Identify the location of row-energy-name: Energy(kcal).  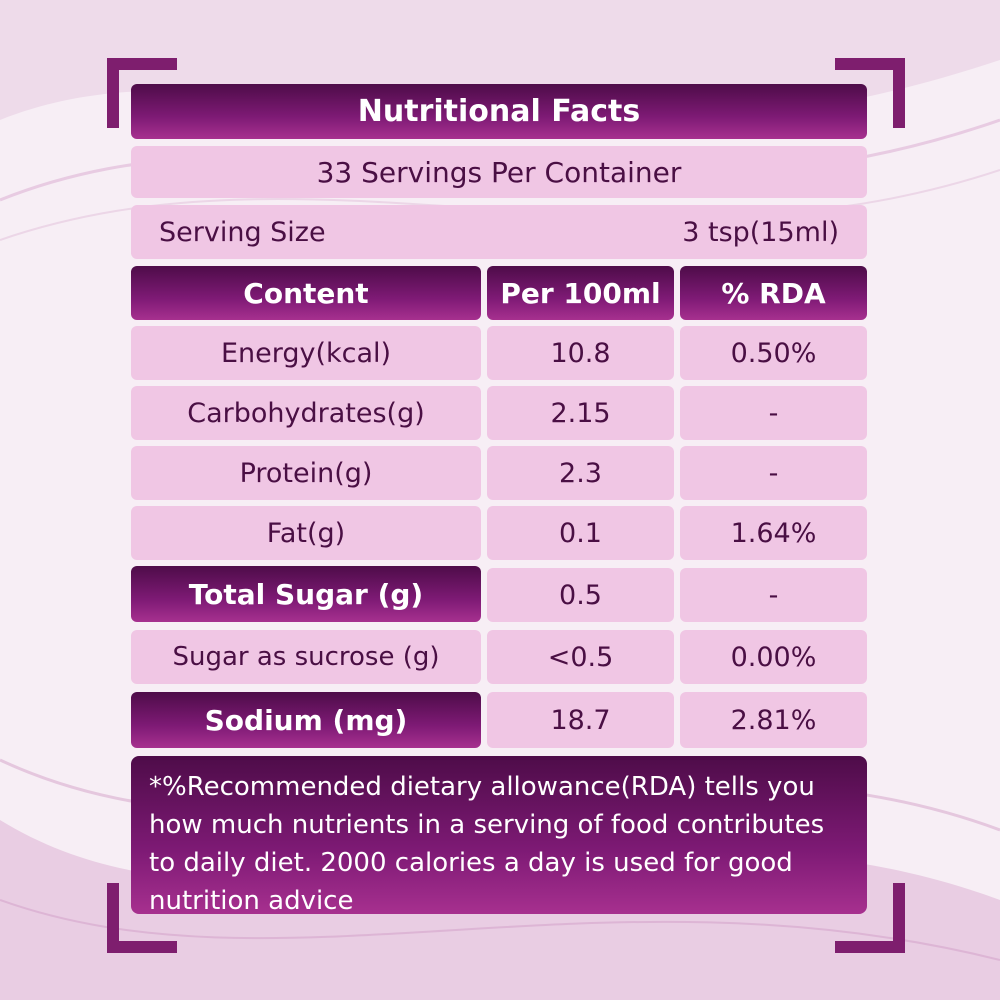
(306, 353).